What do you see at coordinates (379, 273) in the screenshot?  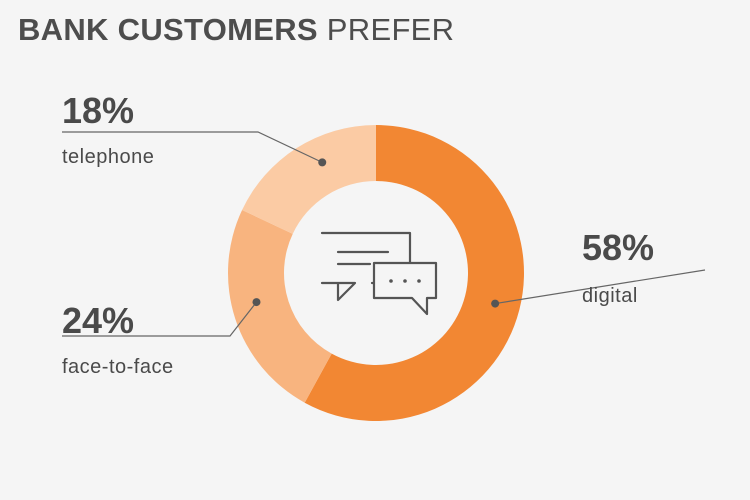 I see `chat-bubbles-icon` at bounding box center [379, 273].